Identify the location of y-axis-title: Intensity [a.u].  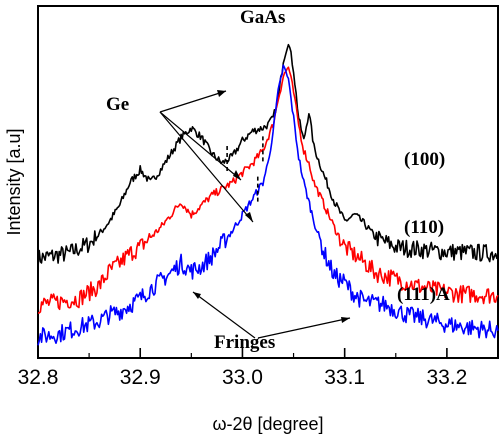
(14, 181).